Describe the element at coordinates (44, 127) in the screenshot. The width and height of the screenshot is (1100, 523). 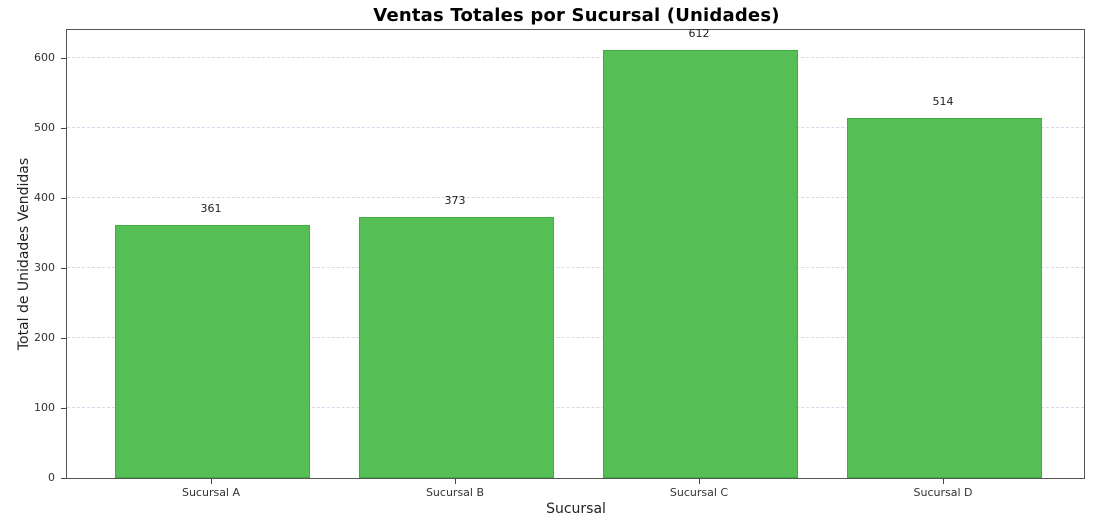
I see `y-tick-label: 500` at that location.